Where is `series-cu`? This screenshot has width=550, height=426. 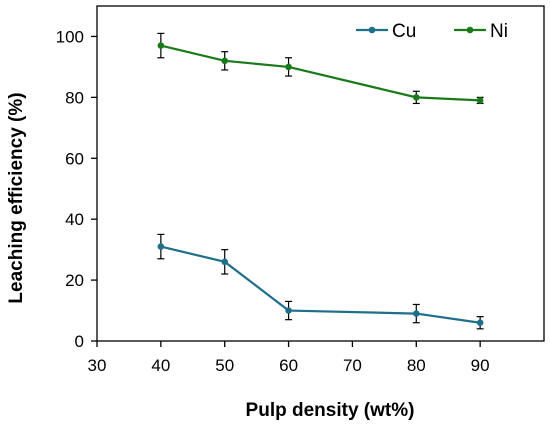
series-cu is located at coordinates (320, 281).